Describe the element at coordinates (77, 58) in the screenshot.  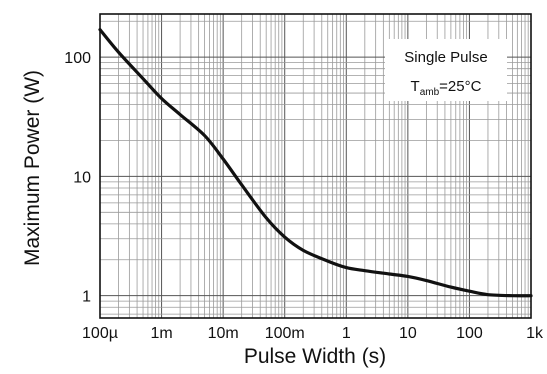
I see `y-tick-label: 100` at that location.